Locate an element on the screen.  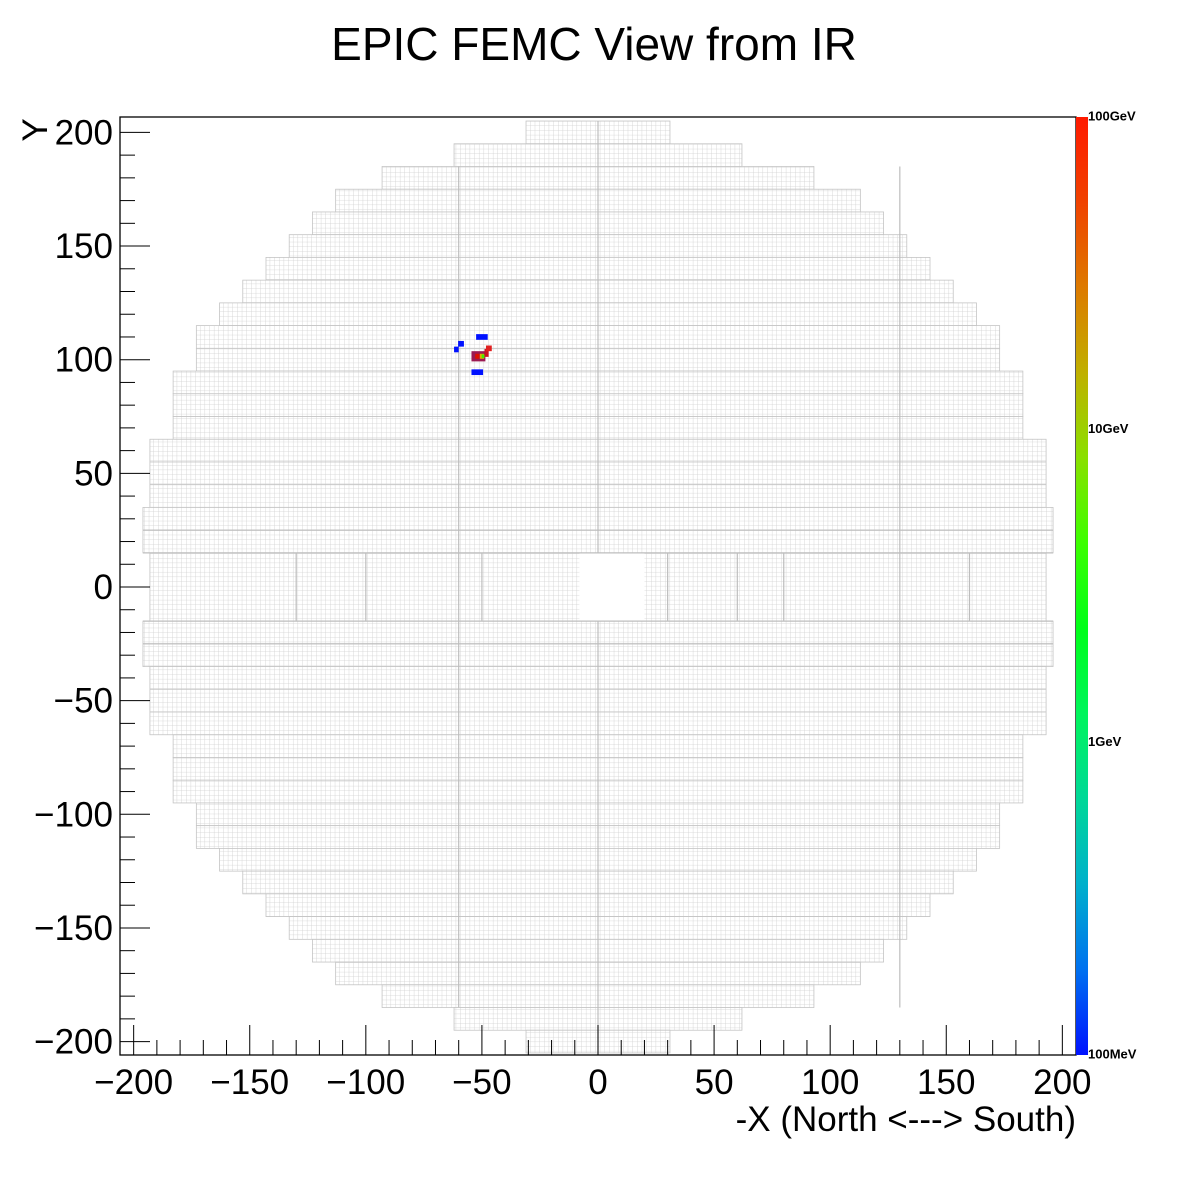
colorbar-label: 100MeV is located at coordinates (1112, 1053).